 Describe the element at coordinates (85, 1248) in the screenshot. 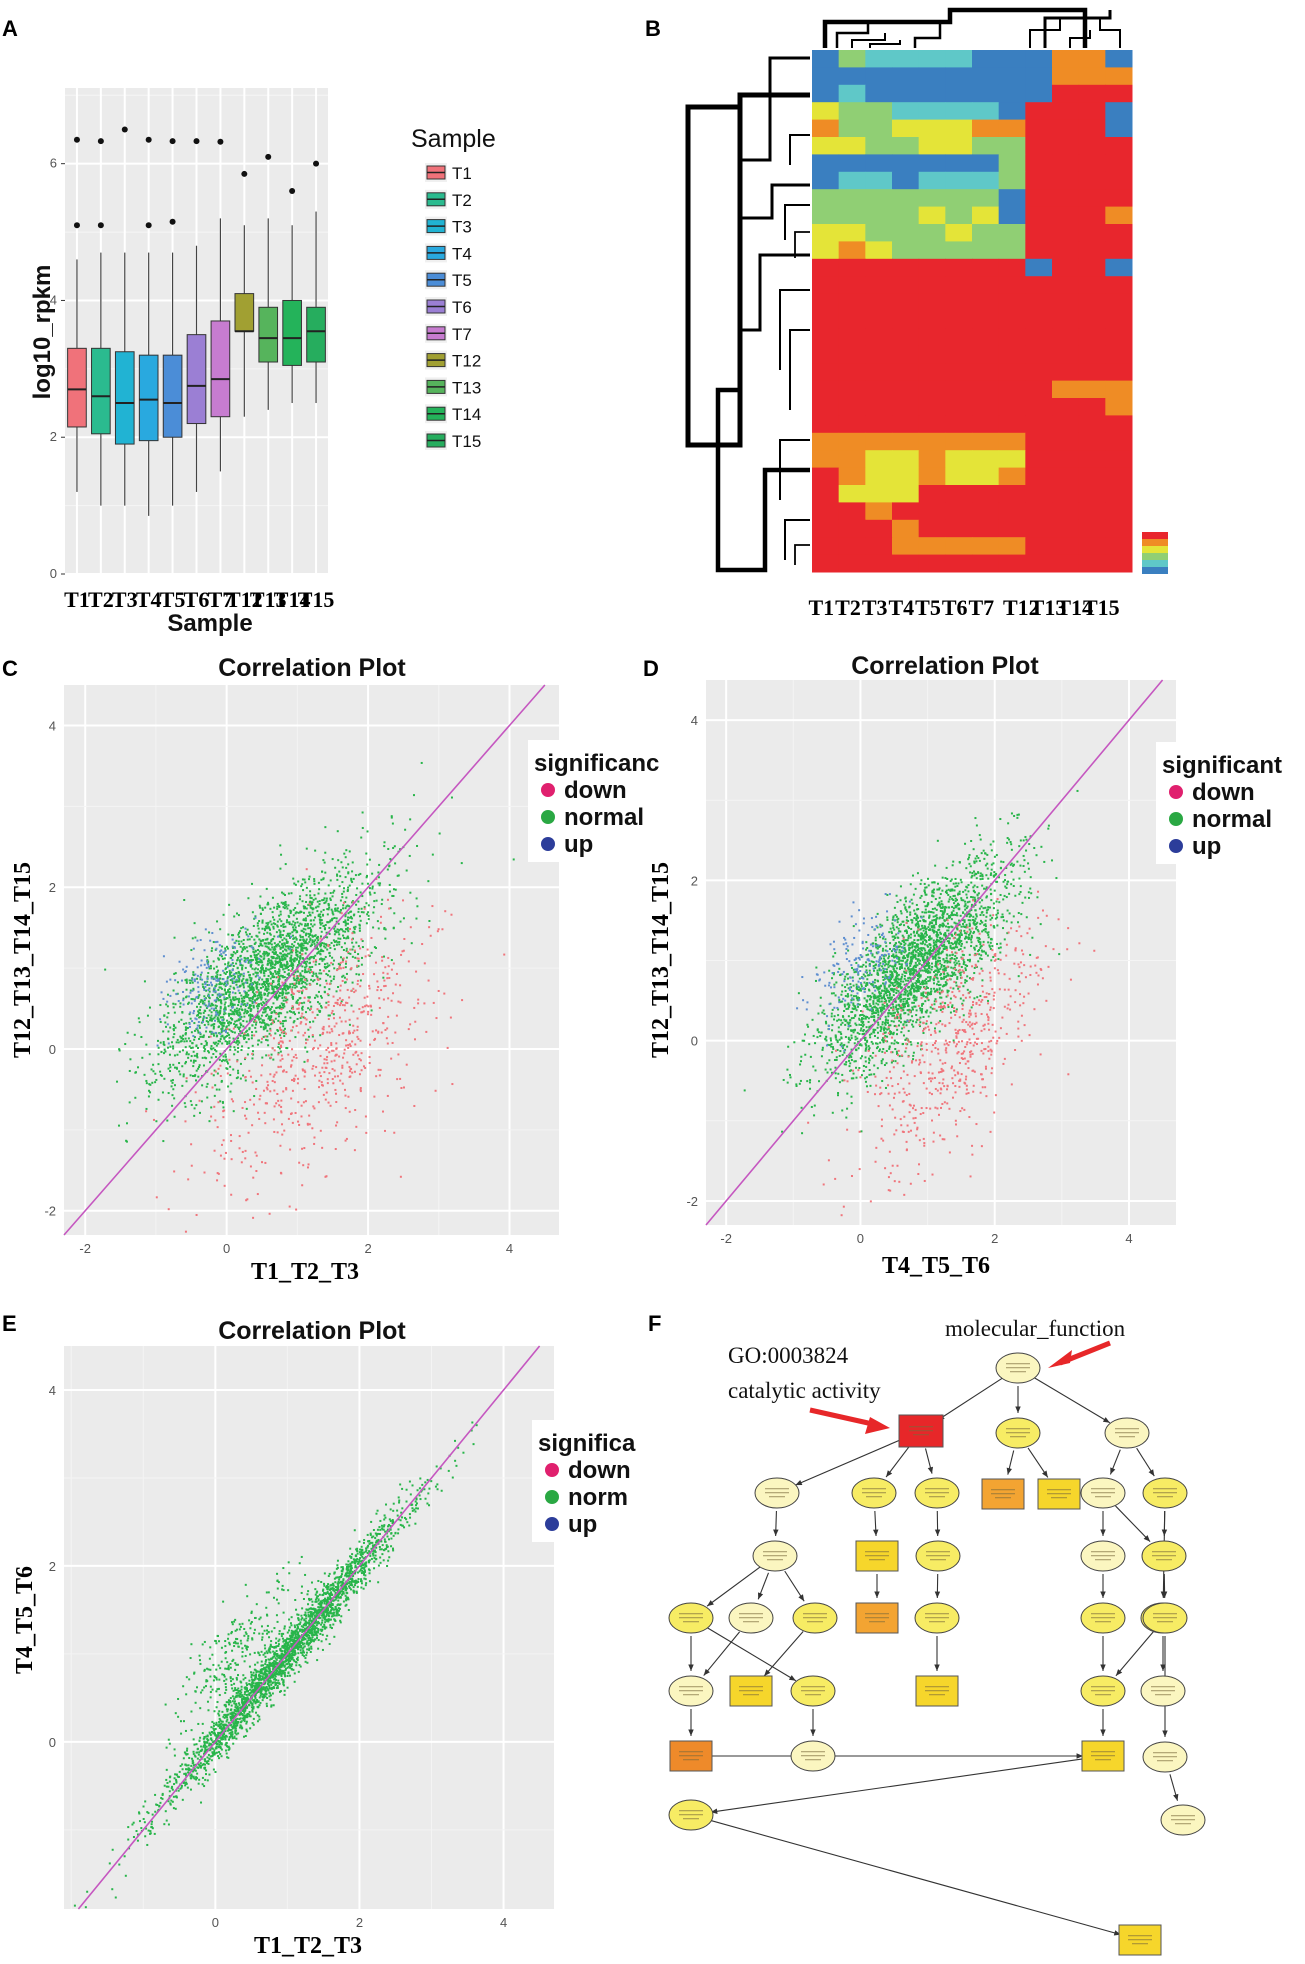

I see `x-tick-label: -2` at that location.